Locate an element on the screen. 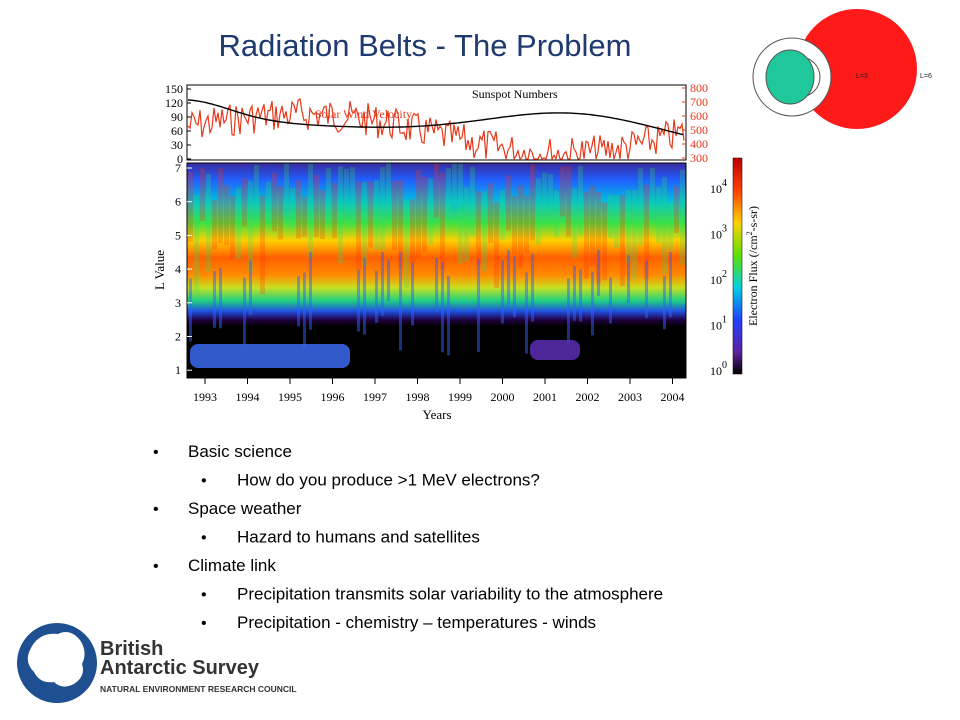 The height and width of the screenshot is (720, 960). y-tick-label: 1 is located at coordinates (178, 370).